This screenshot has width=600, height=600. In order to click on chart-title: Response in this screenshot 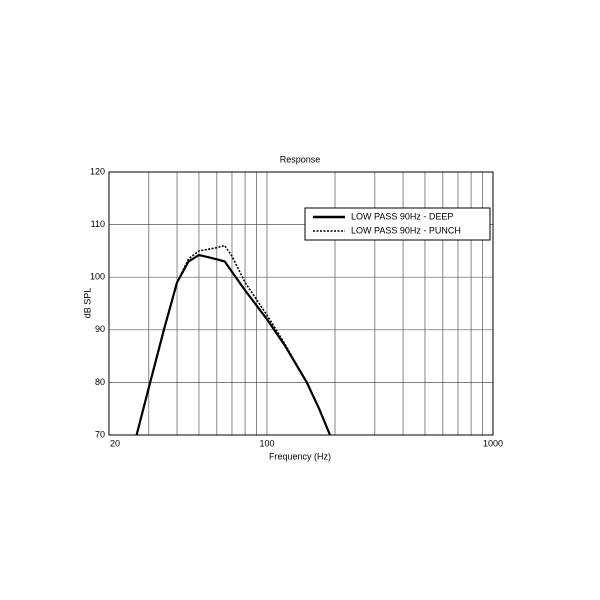, I will do `click(300, 159)`.